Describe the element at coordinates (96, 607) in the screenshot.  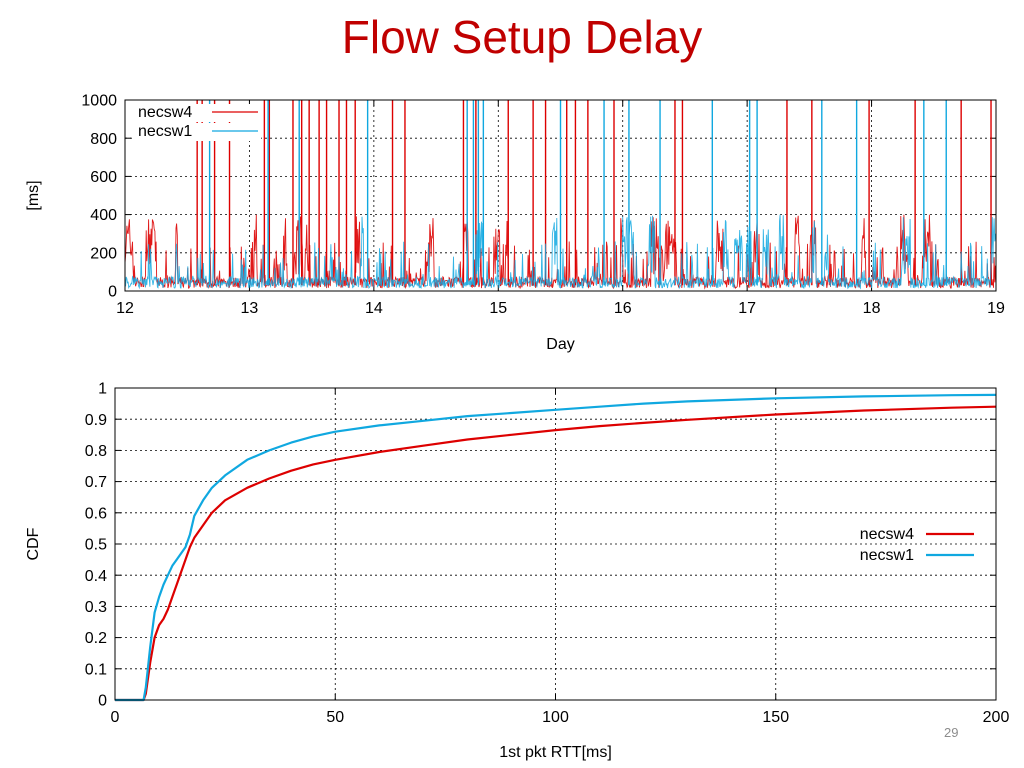
I see `y-tick-label: 0.3` at that location.